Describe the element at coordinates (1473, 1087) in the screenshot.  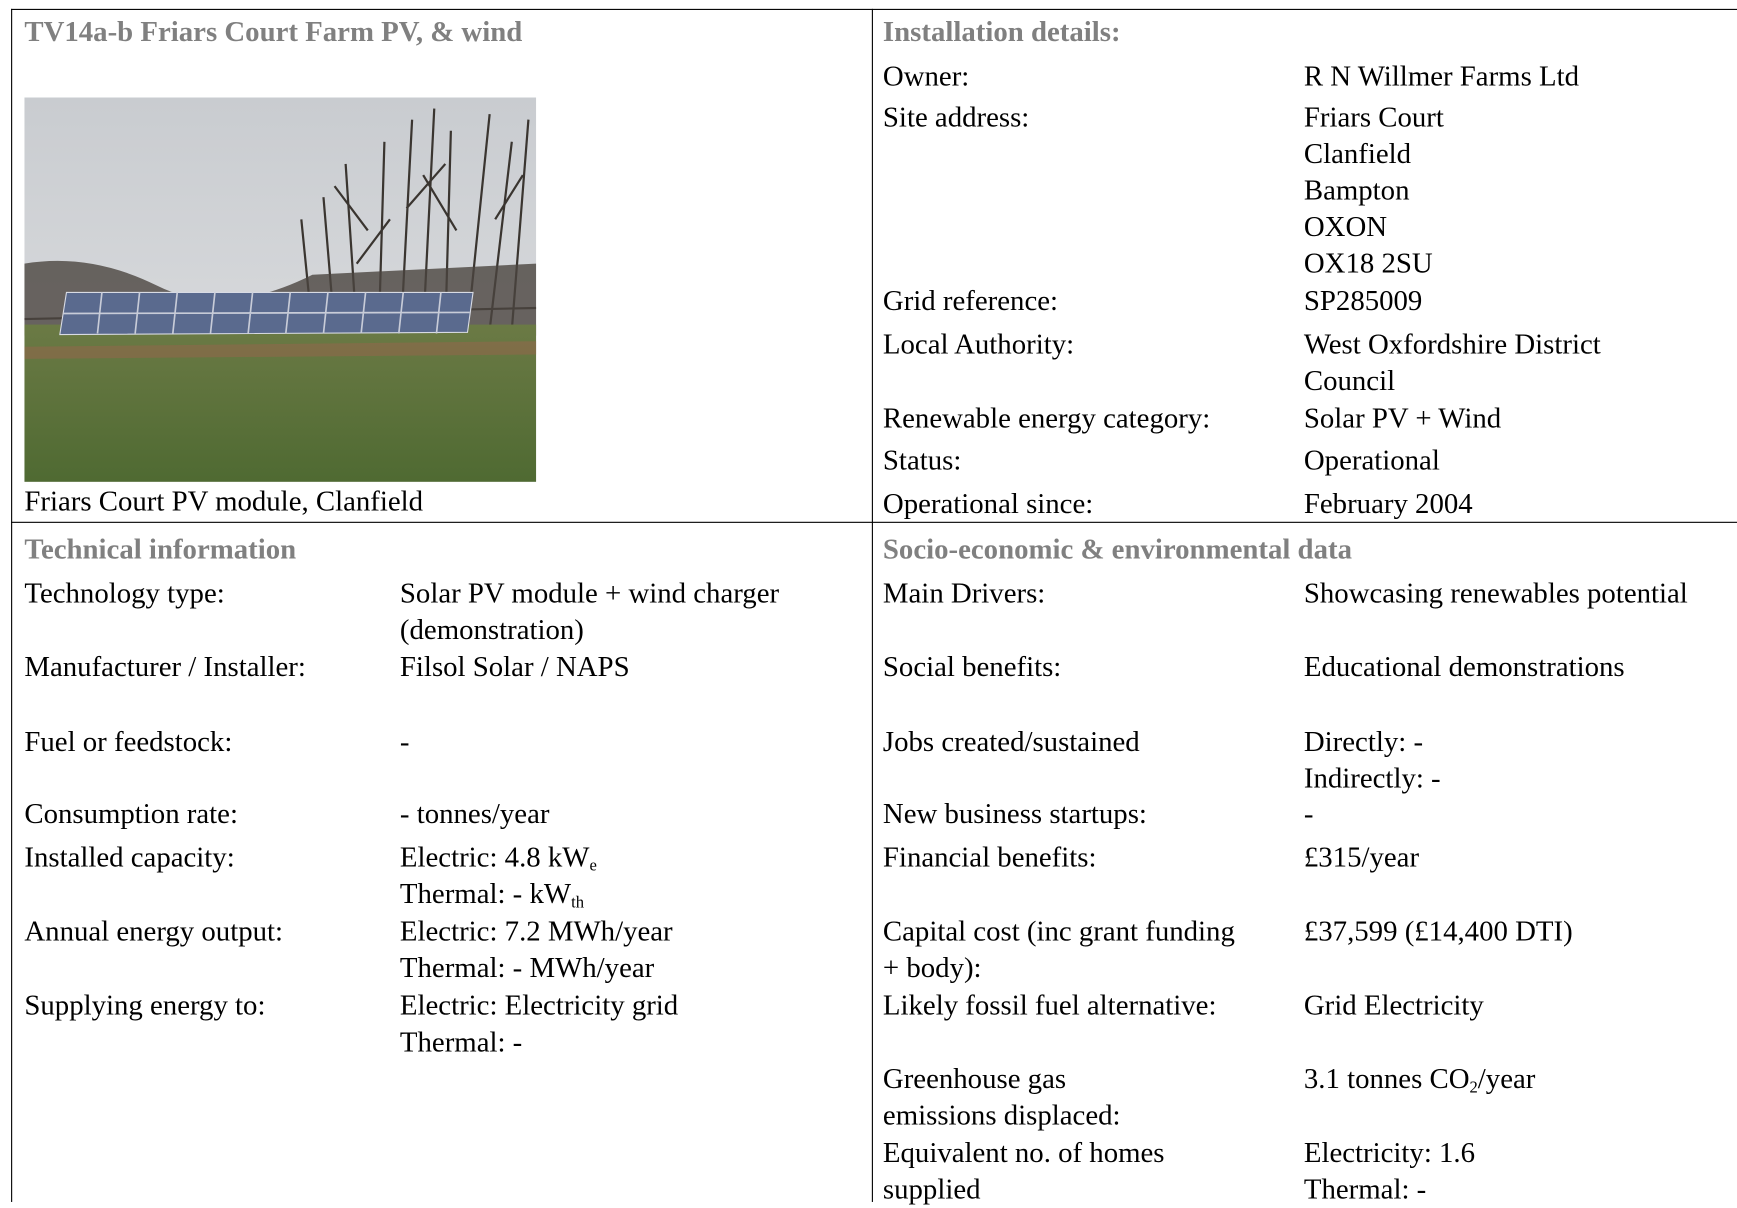
I see `field-value-subscript: 2` at that location.